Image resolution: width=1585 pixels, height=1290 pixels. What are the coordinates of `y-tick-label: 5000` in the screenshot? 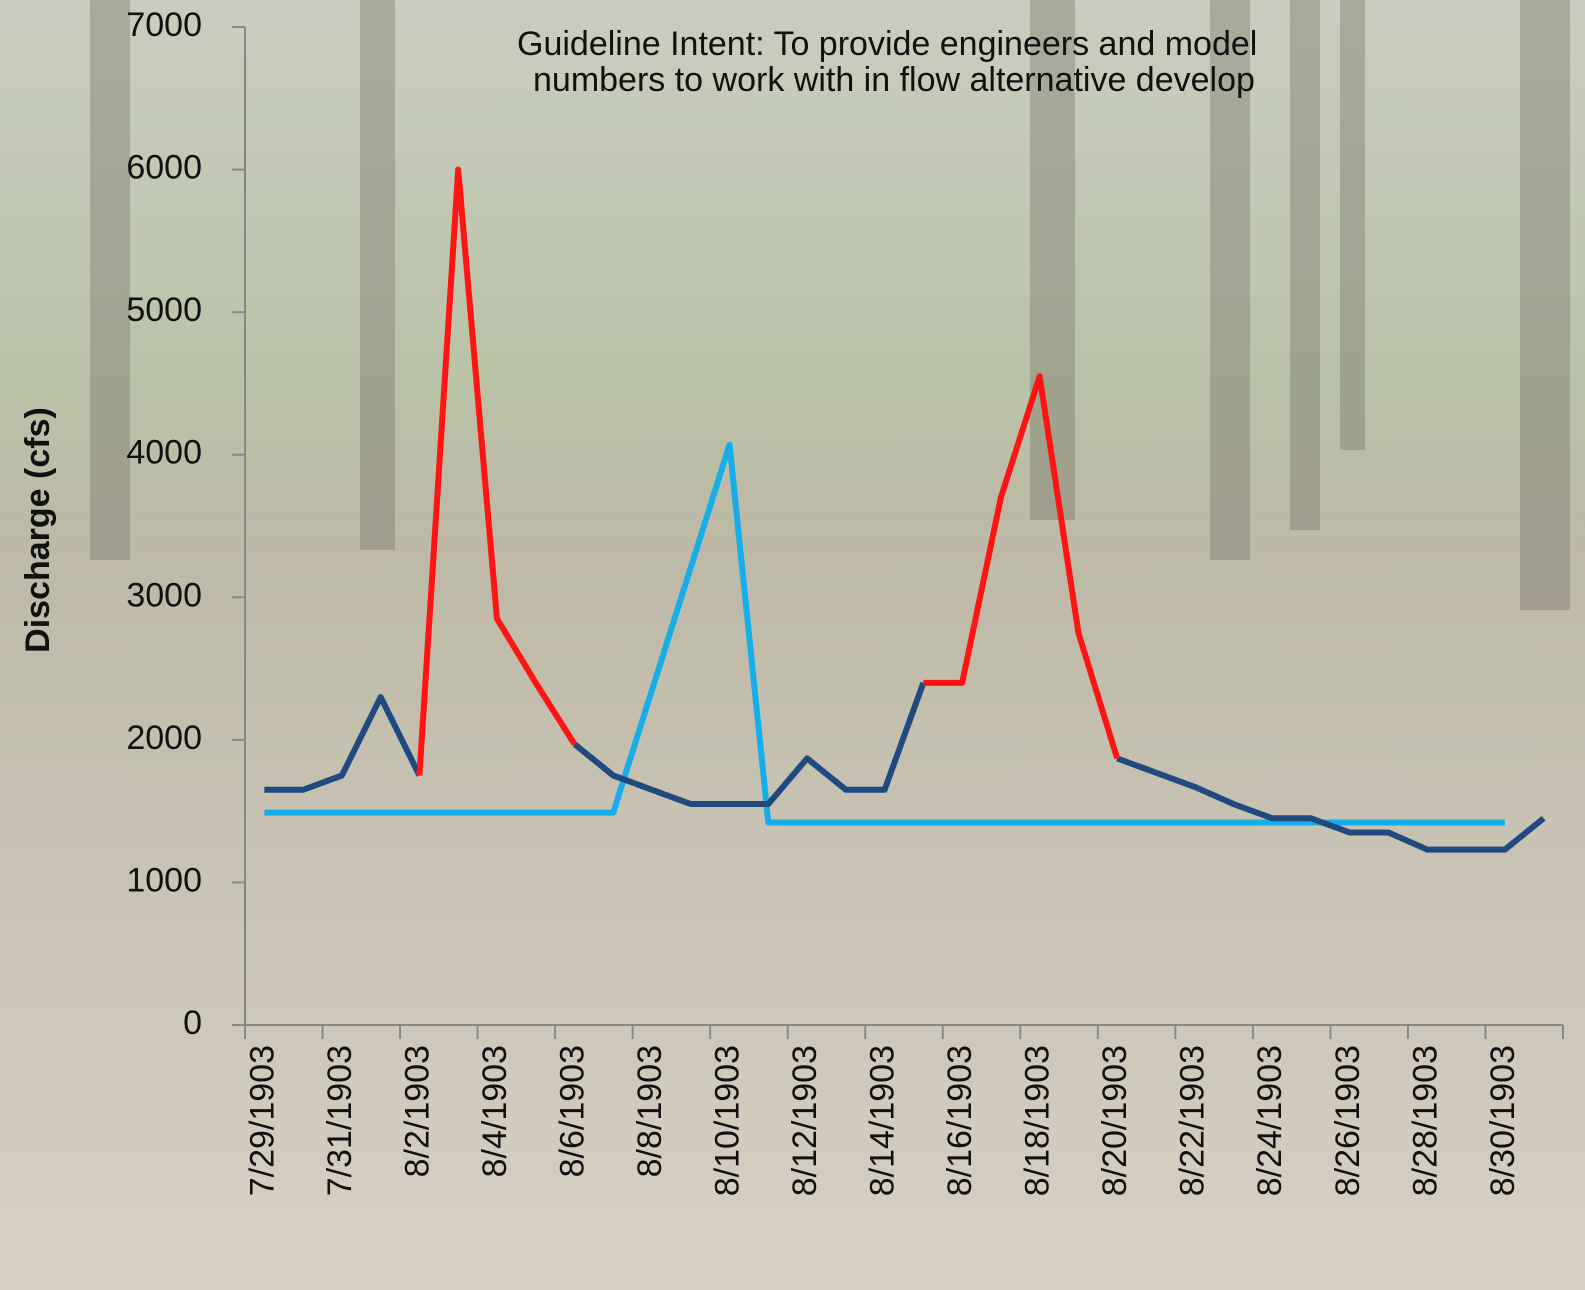 It's located at (164, 310).